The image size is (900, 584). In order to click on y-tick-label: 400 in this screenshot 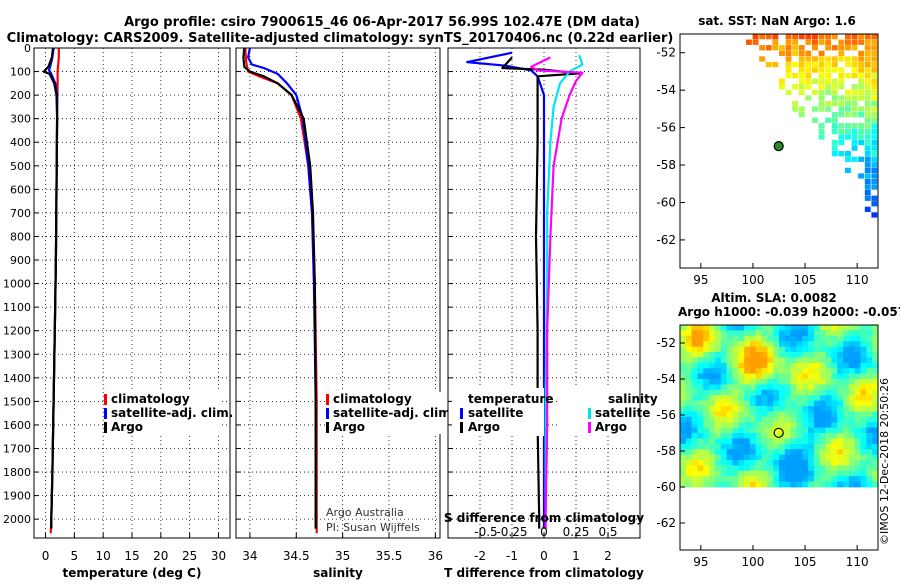, I will do `click(20, 142)`.